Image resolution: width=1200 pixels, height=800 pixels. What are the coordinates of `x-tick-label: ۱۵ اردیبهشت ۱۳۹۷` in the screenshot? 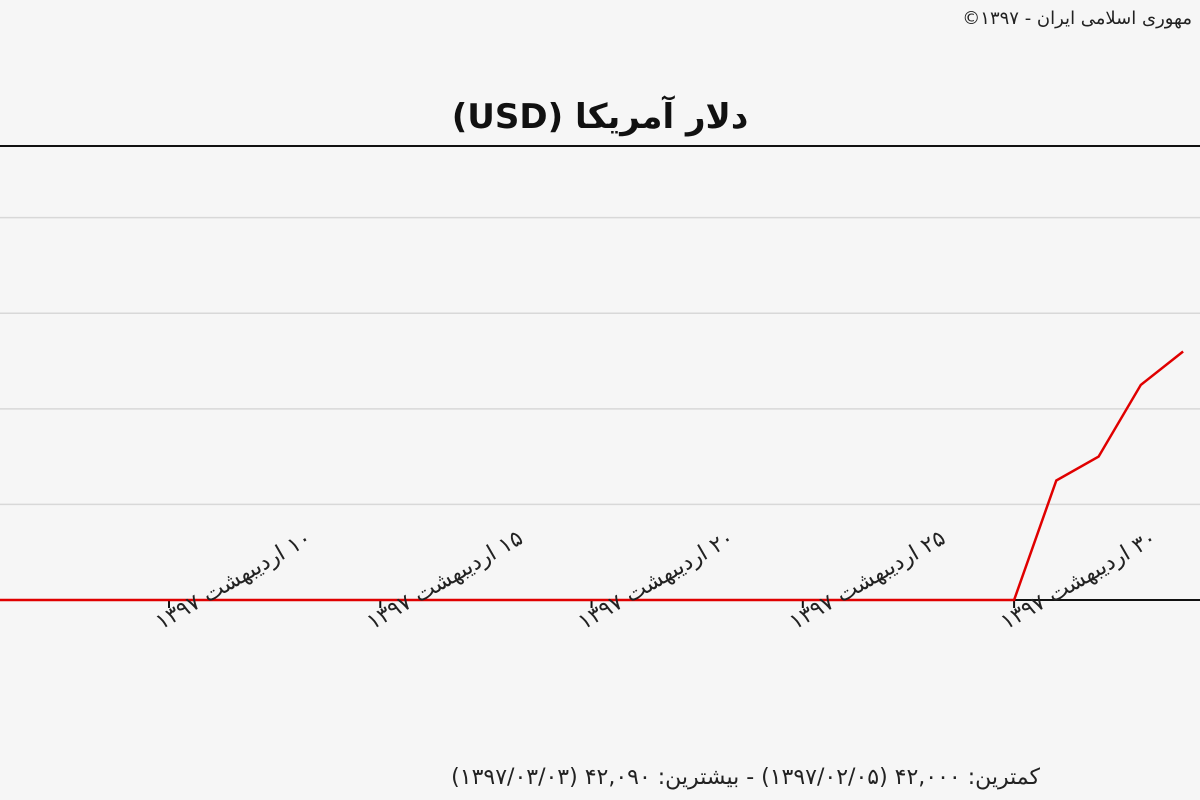 It's located at (445, 580).